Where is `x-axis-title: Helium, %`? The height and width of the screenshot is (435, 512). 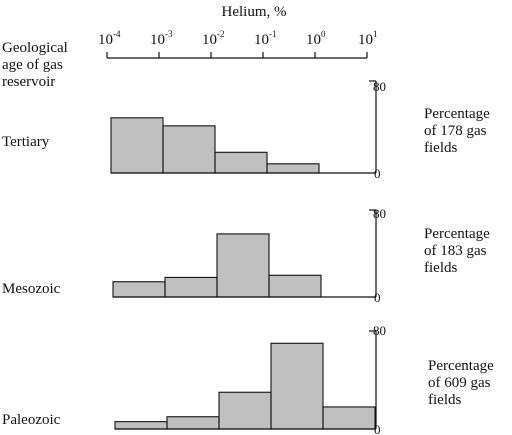 x-axis-title: Helium, % is located at coordinates (254, 12).